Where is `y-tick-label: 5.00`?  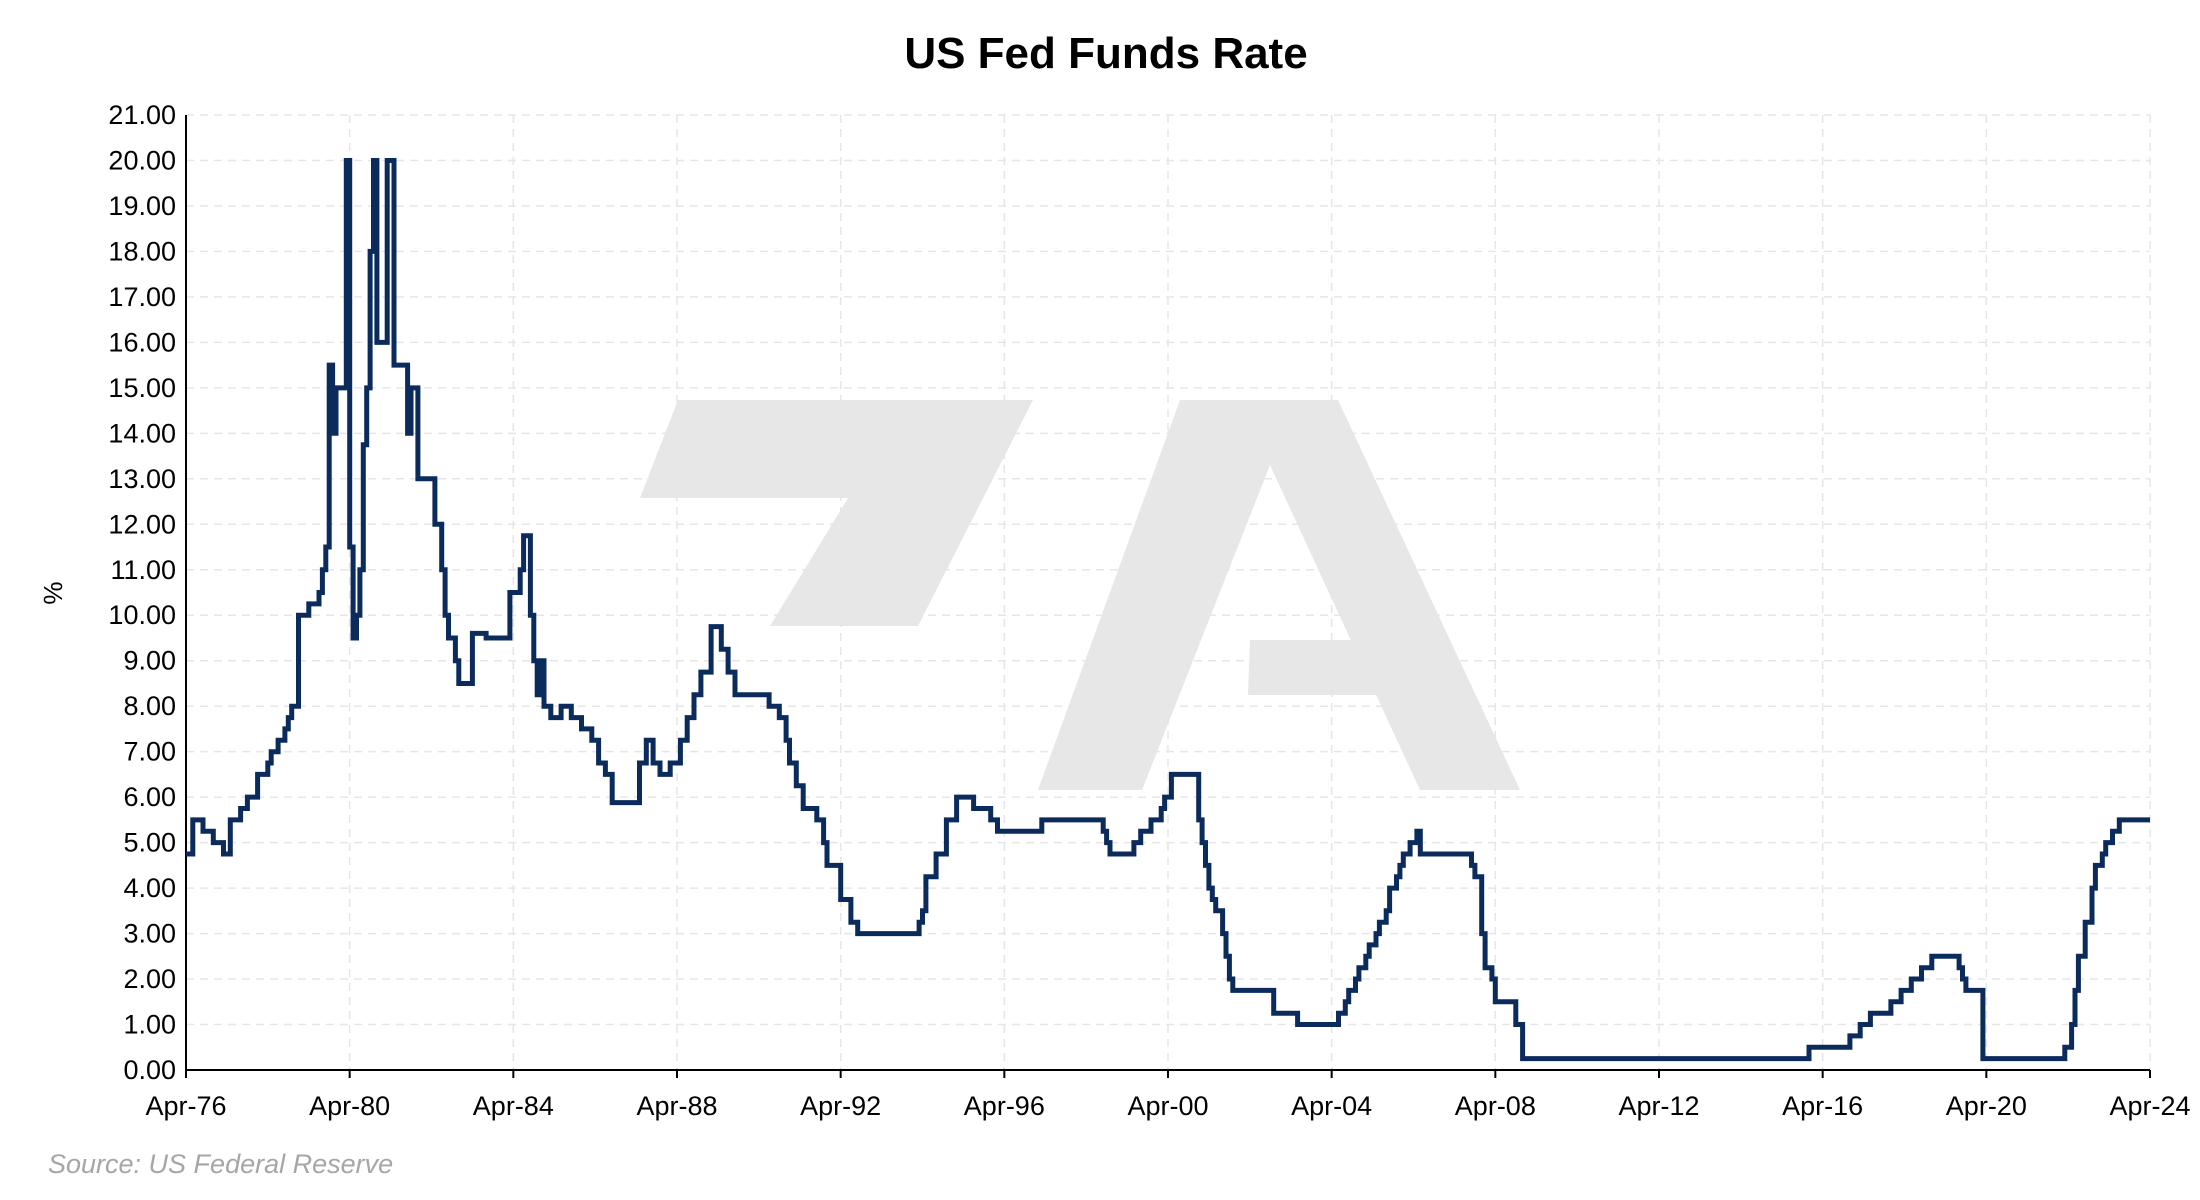
y-tick-label: 5.00 is located at coordinates (149, 843).